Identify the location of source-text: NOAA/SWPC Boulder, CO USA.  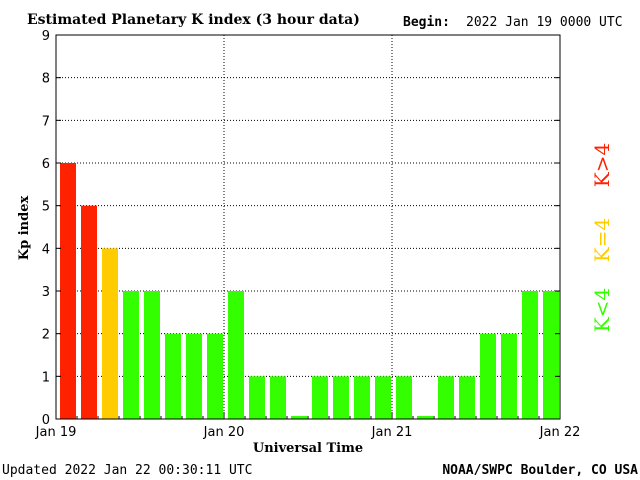
(540, 470).